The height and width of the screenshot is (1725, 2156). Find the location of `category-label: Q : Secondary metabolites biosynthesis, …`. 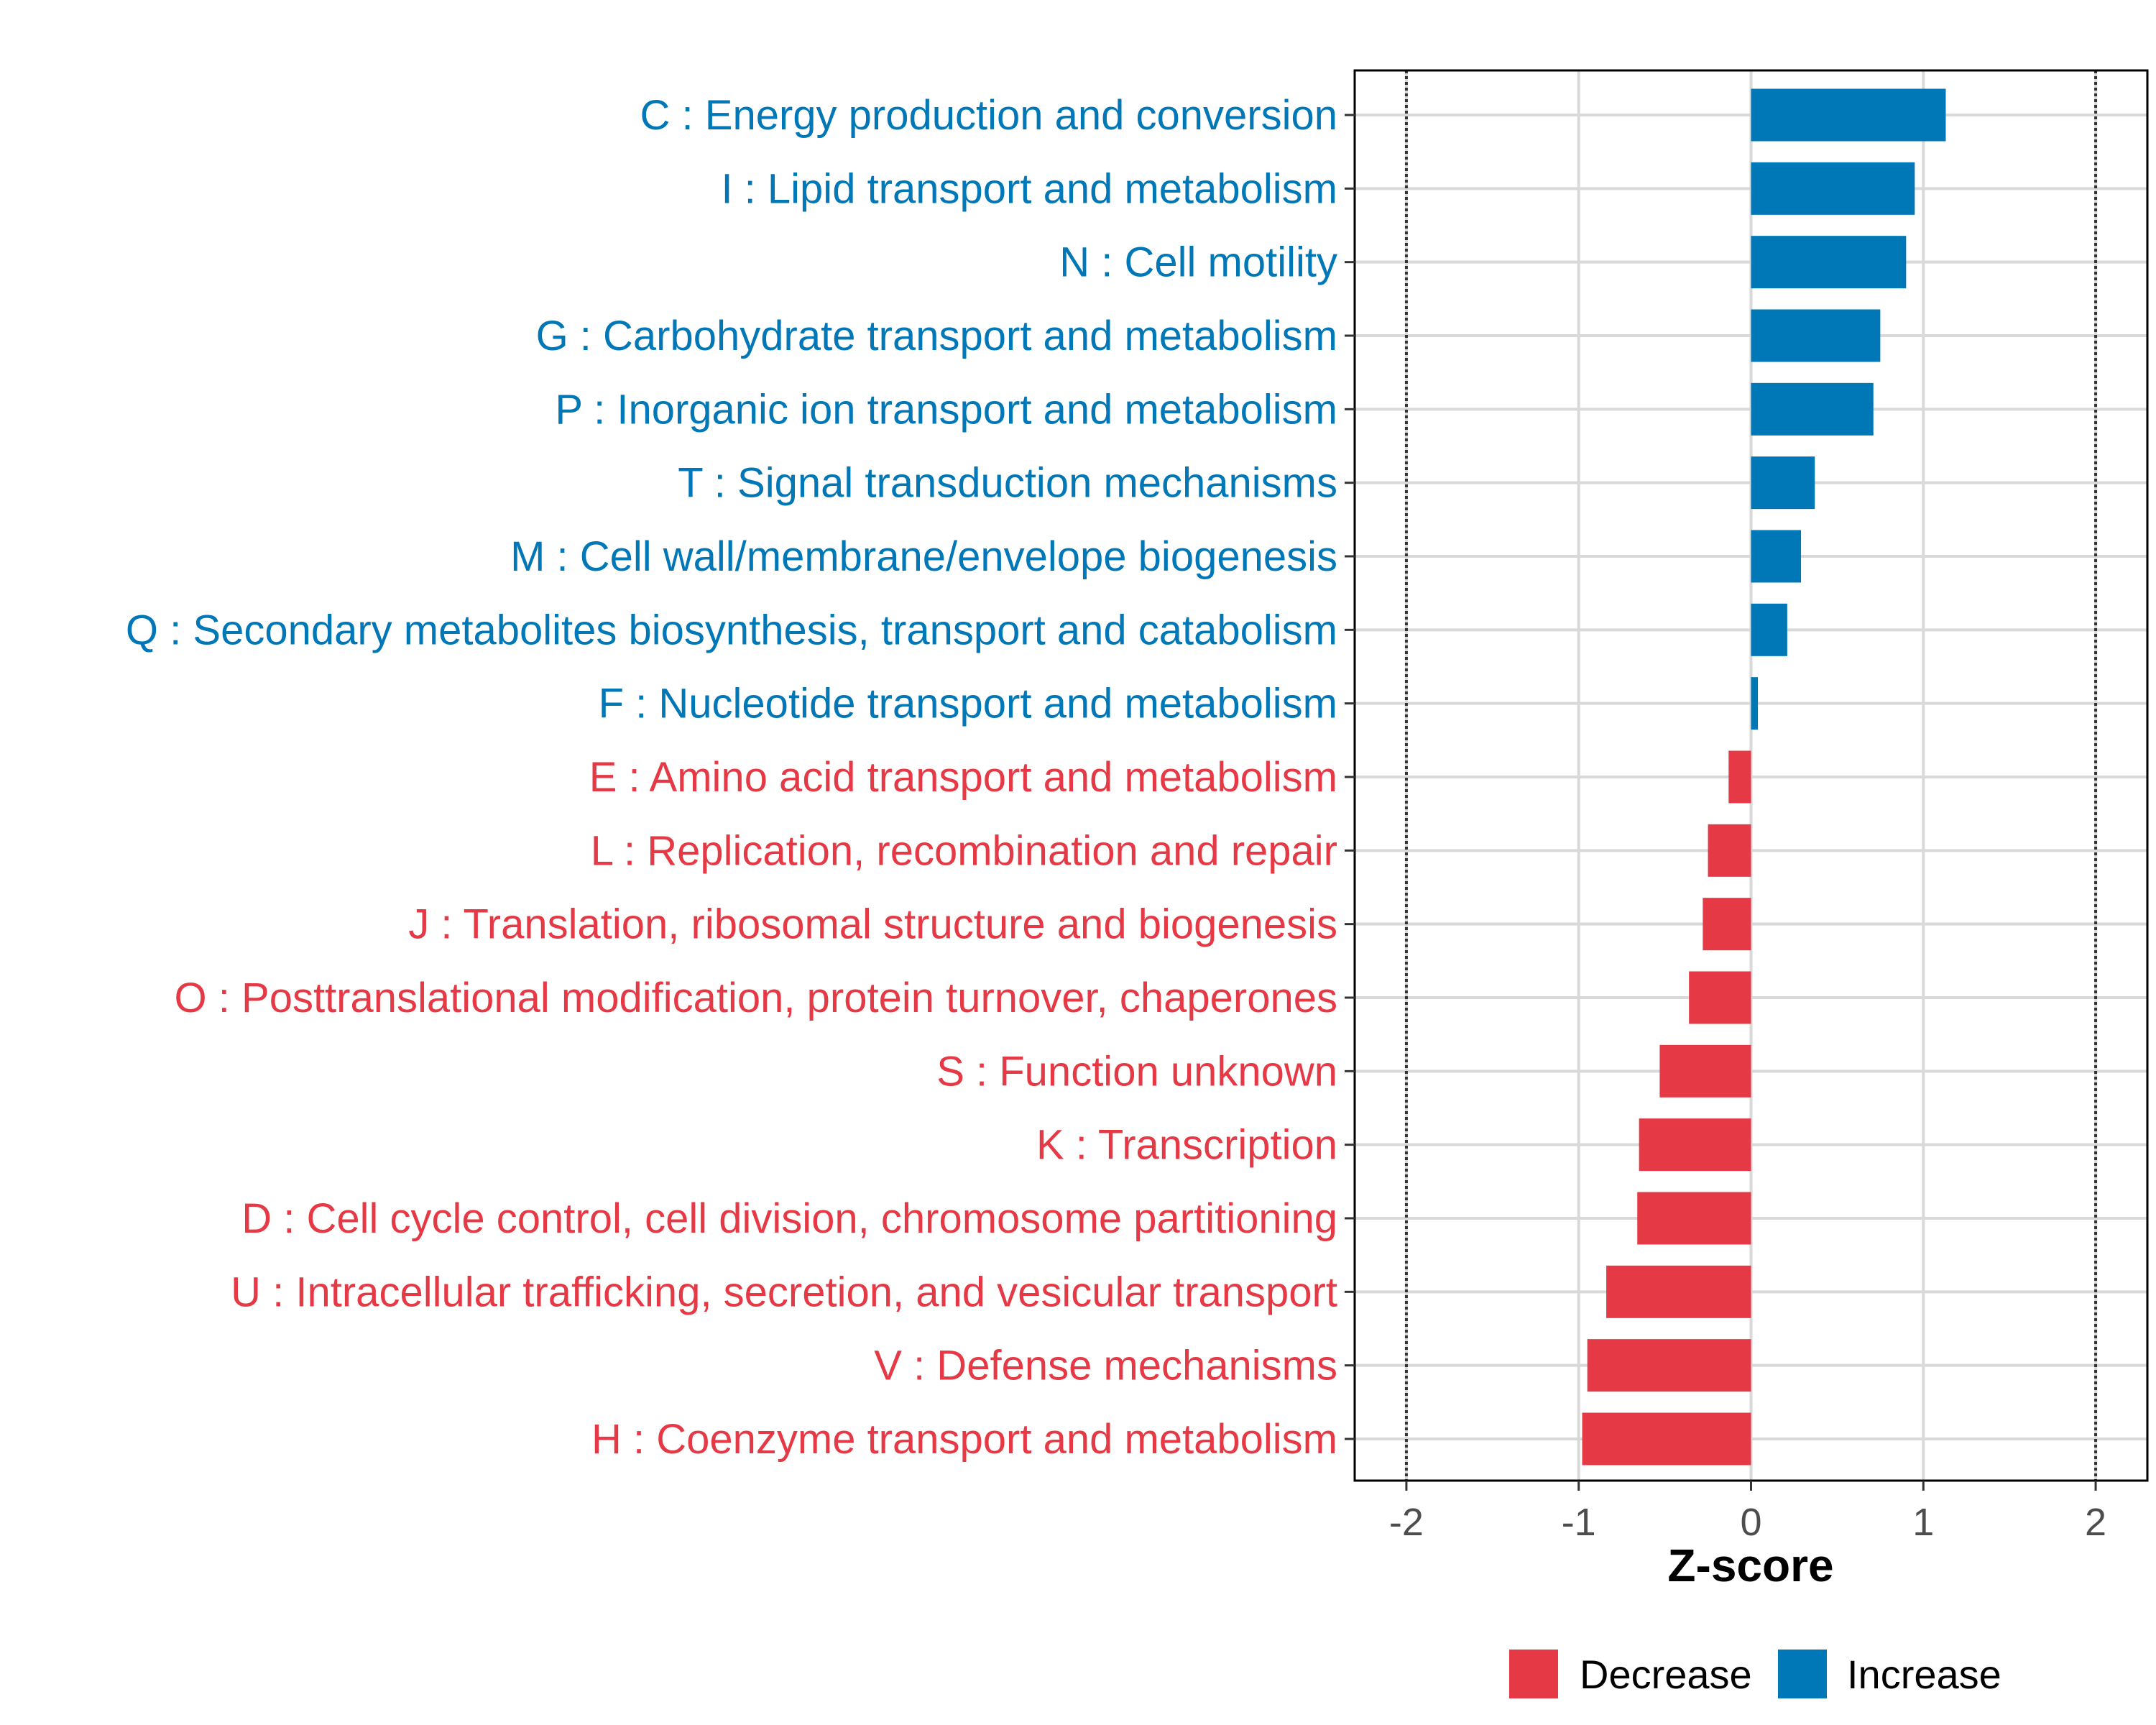

category-label: Q : Secondary metabolites biosynthesis, … is located at coordinates (731, 630).